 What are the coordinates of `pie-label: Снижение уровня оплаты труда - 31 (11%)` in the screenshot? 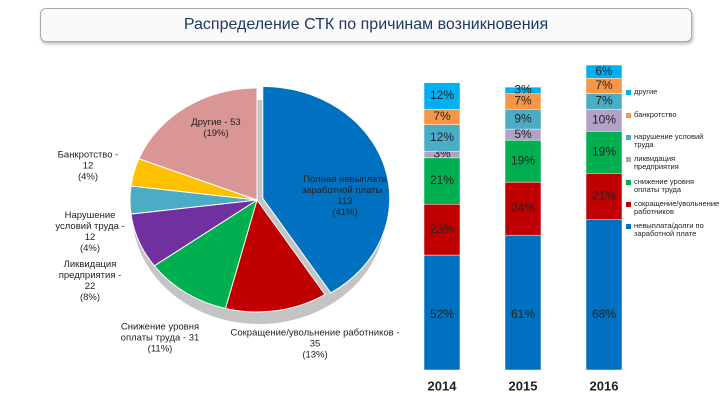 It's located at (160, 338).